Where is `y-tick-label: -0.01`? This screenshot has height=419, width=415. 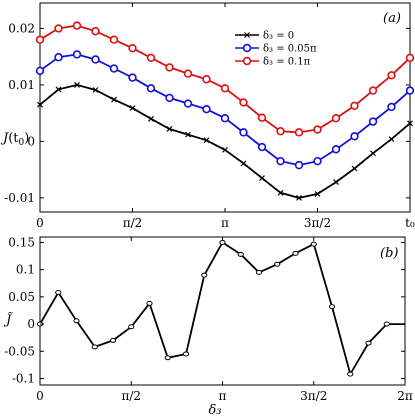
y-tick-label: -0.01 is located at coordinates (19, 198).